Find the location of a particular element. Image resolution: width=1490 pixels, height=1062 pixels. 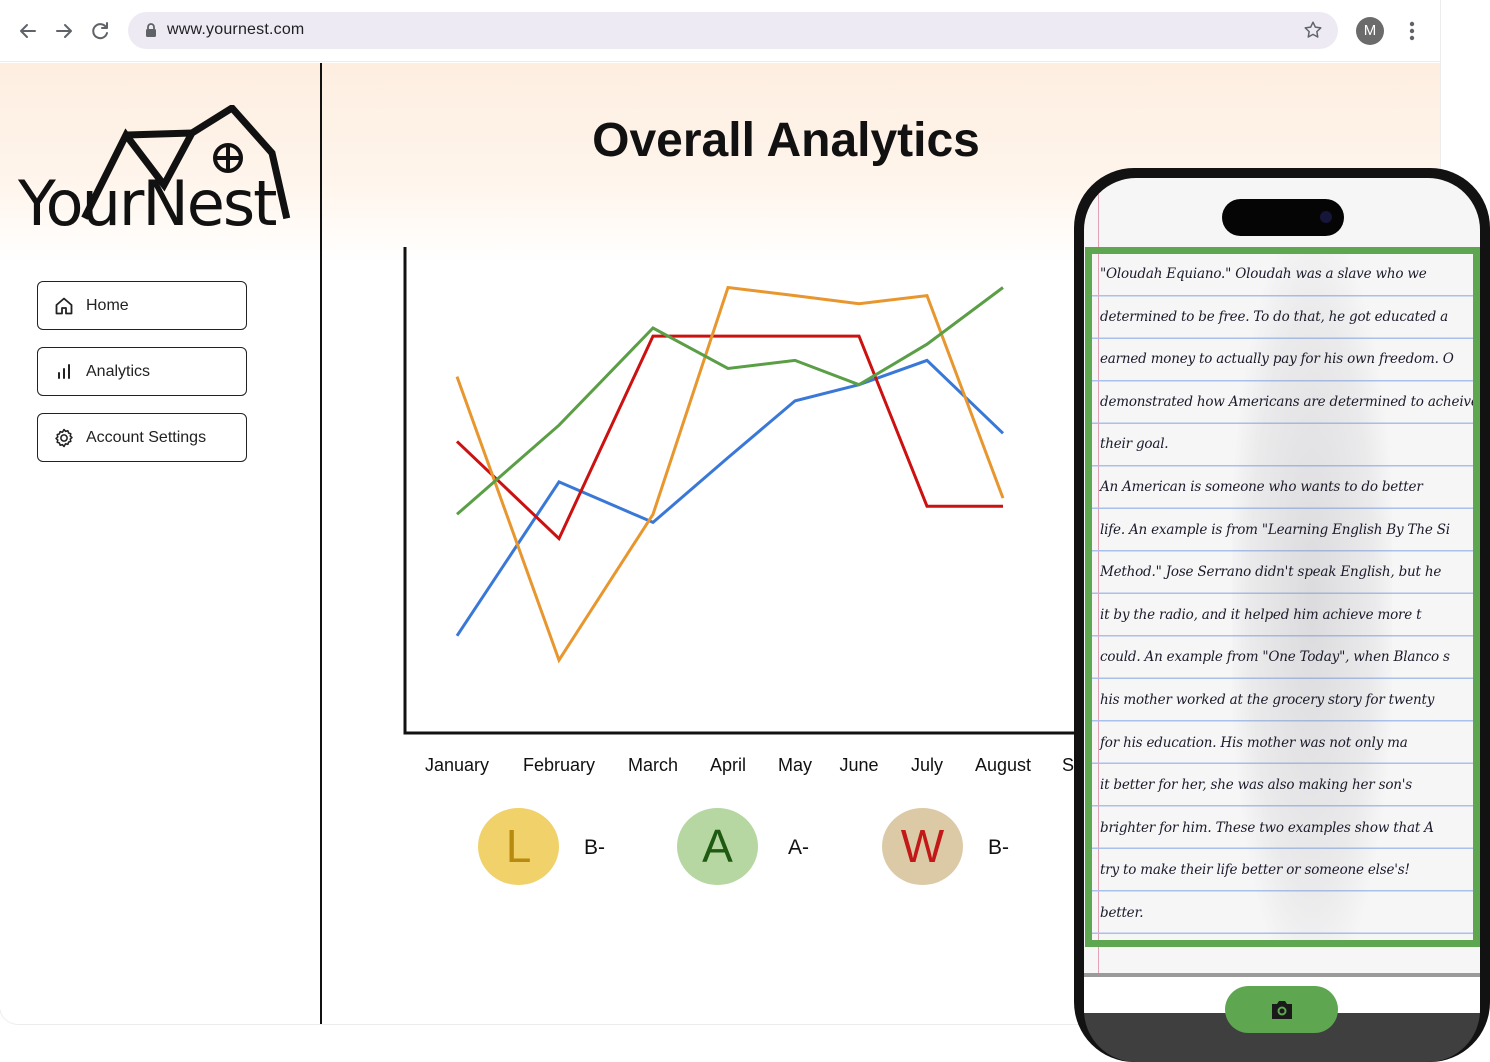

grade-value: A- is located at coordinates (798, 847).